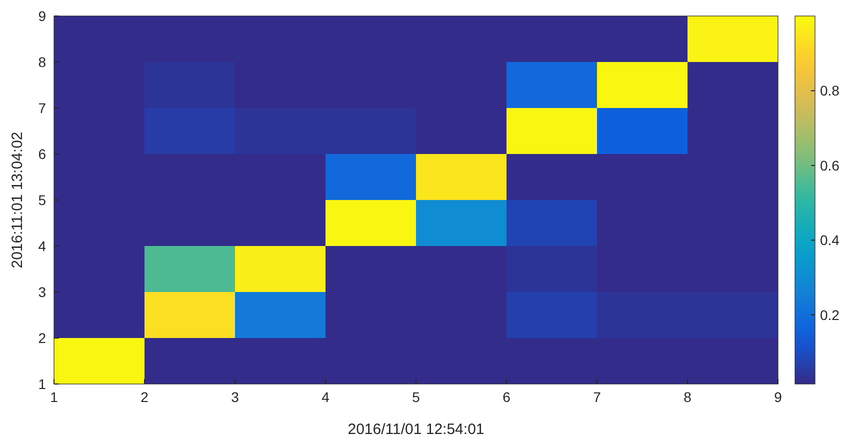 The height and width of the screenshot is (443, 846). What do you see at coordinates (235, 397) in the screenshot?
I see `x-tick-label: 3` at bounding box center [235, 397].